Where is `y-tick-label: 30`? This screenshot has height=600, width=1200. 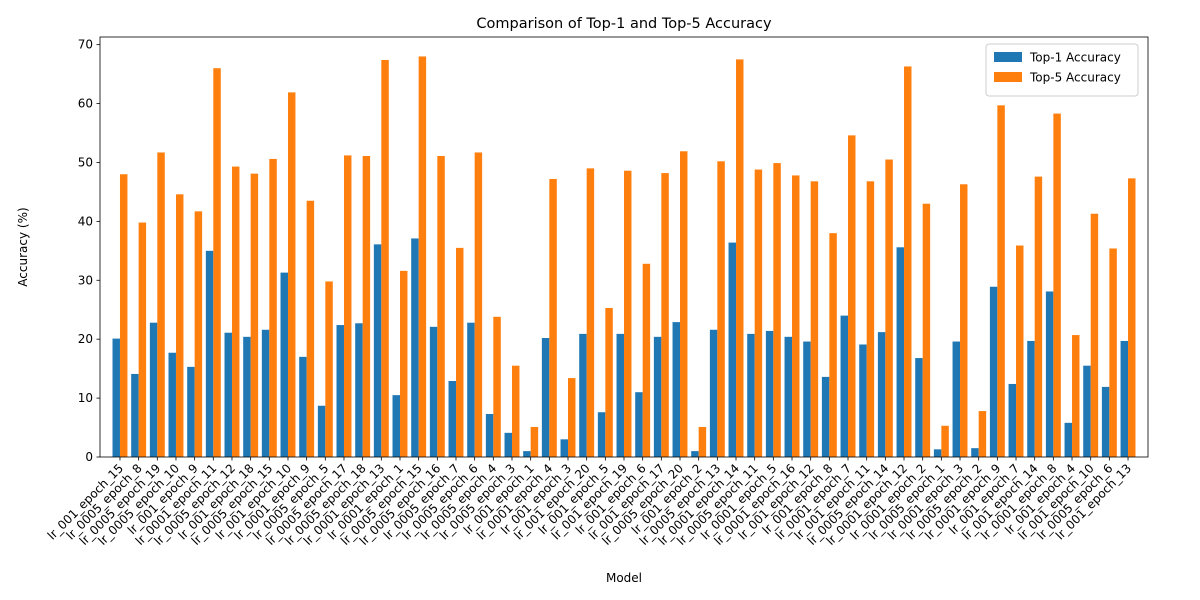
y-tick-label: 30 is located at coordinates (85, 280).